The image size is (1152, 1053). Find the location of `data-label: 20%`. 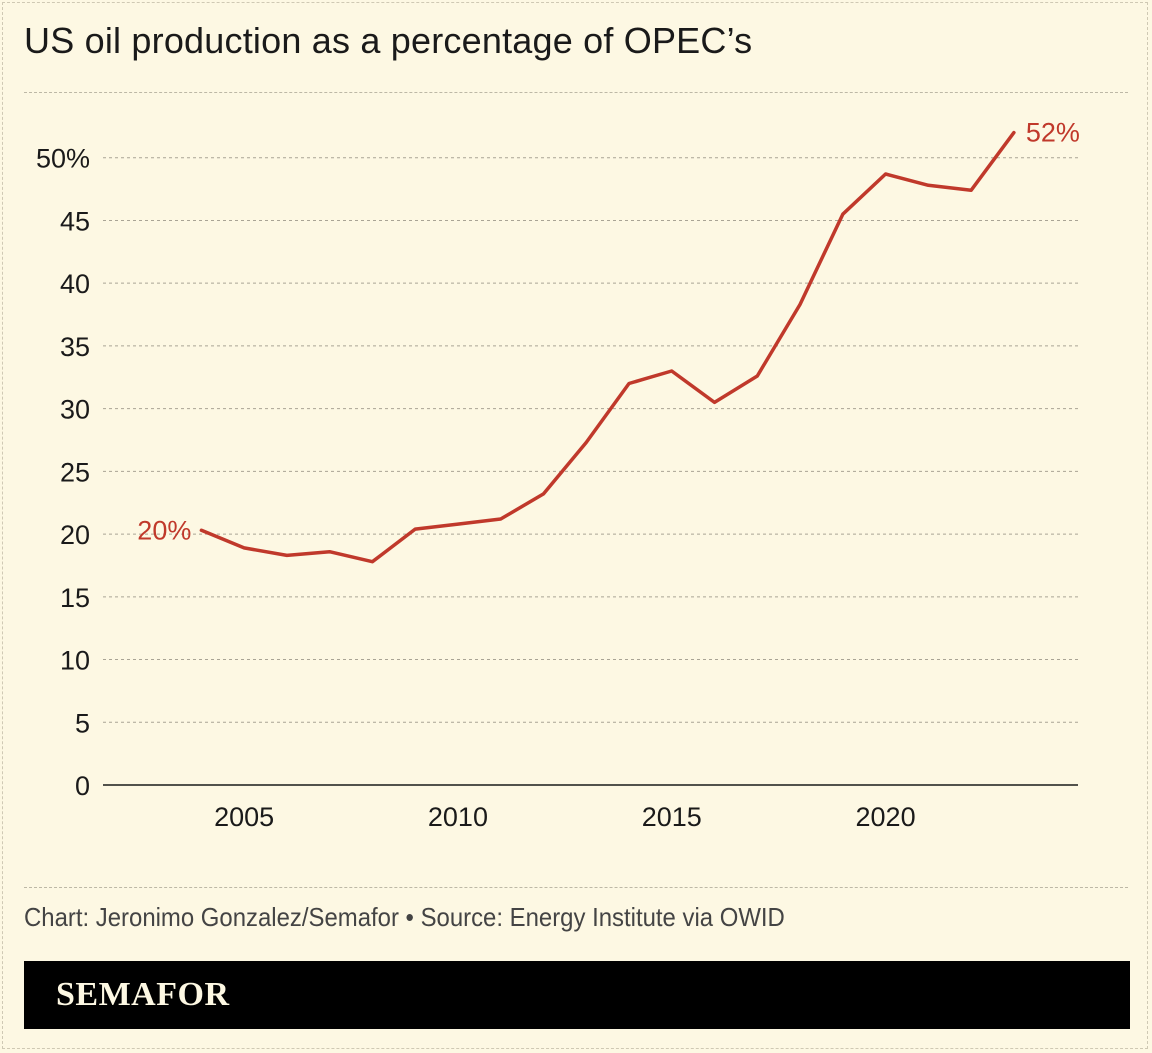

data-label: 20% is located at coordinates (164, 530).